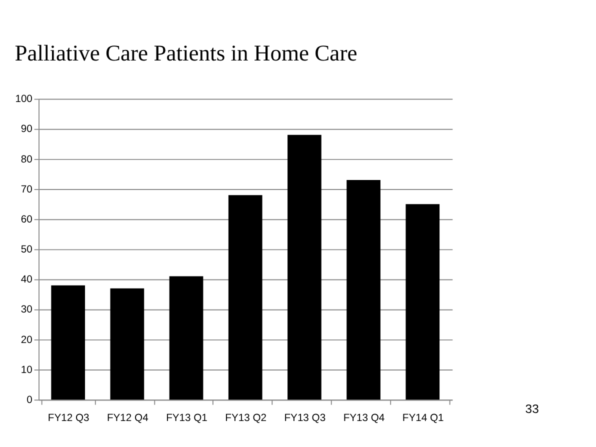 This screenshot has height=447, width=596. I want to click on x-tick-label: FY13 Q4, so click(364, 418).